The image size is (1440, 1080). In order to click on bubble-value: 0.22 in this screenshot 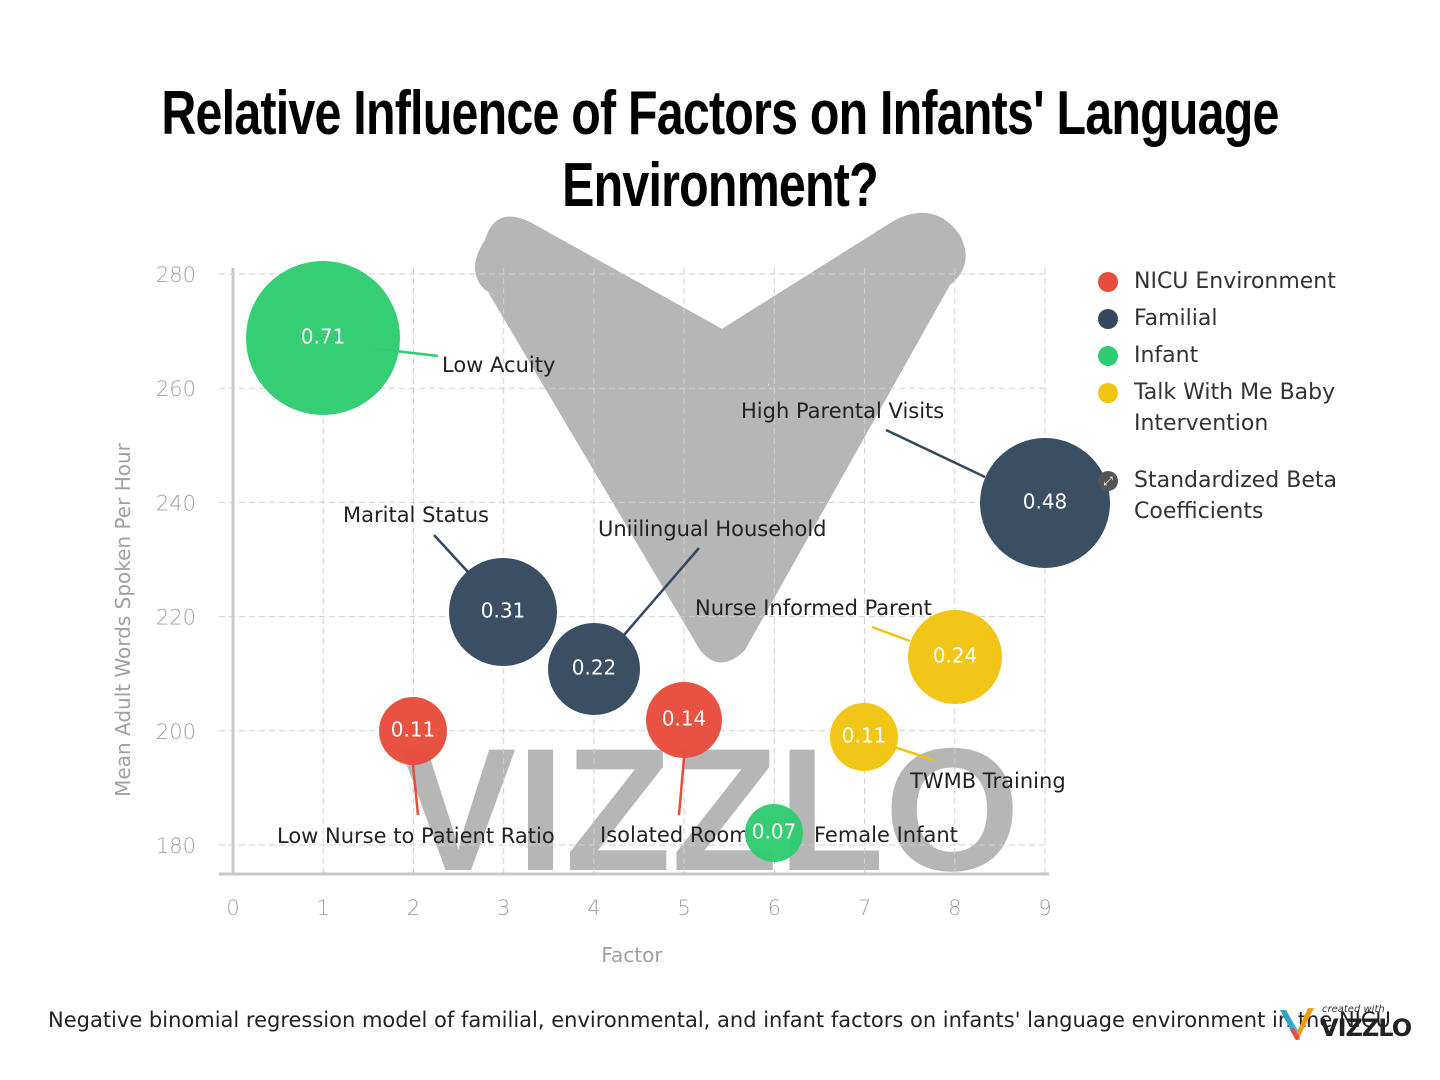, I will do `click(594, 668)`.